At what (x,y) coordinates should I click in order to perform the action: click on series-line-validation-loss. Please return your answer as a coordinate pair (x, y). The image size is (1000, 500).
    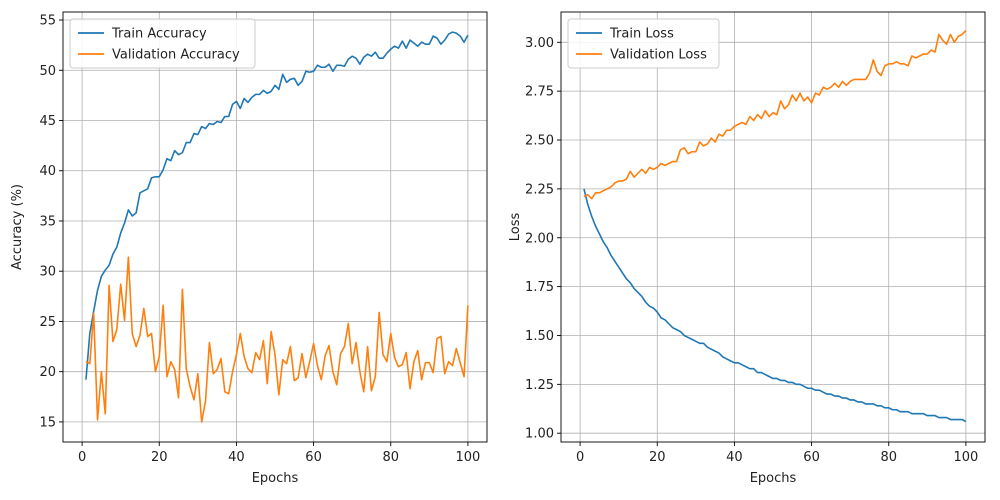
    Looking at the image, I should click on (775, 115).